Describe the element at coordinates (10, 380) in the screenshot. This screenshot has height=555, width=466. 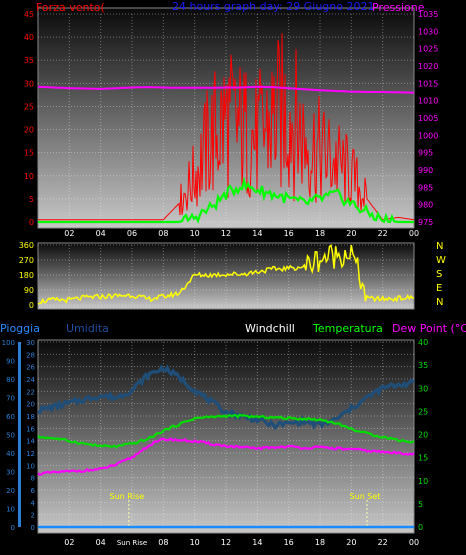
I see `p3-outer-tick-8: 80` at that location.